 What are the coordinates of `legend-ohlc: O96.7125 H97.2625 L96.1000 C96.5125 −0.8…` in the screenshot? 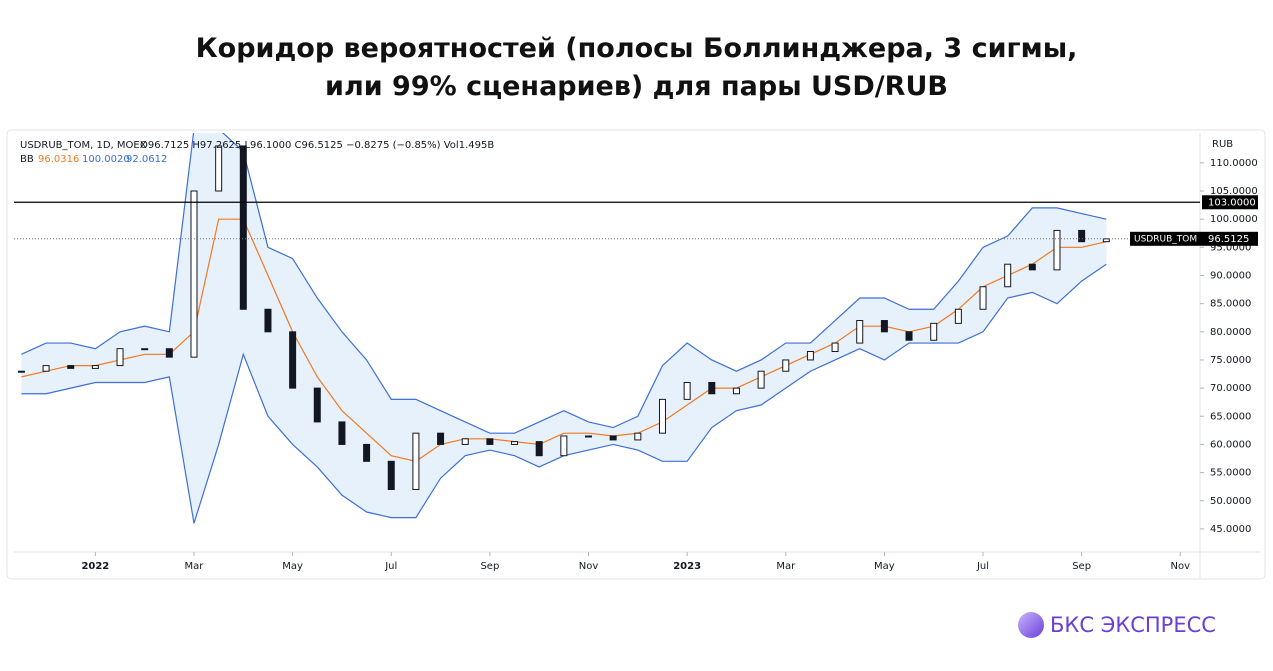 It's located at (317, 145).